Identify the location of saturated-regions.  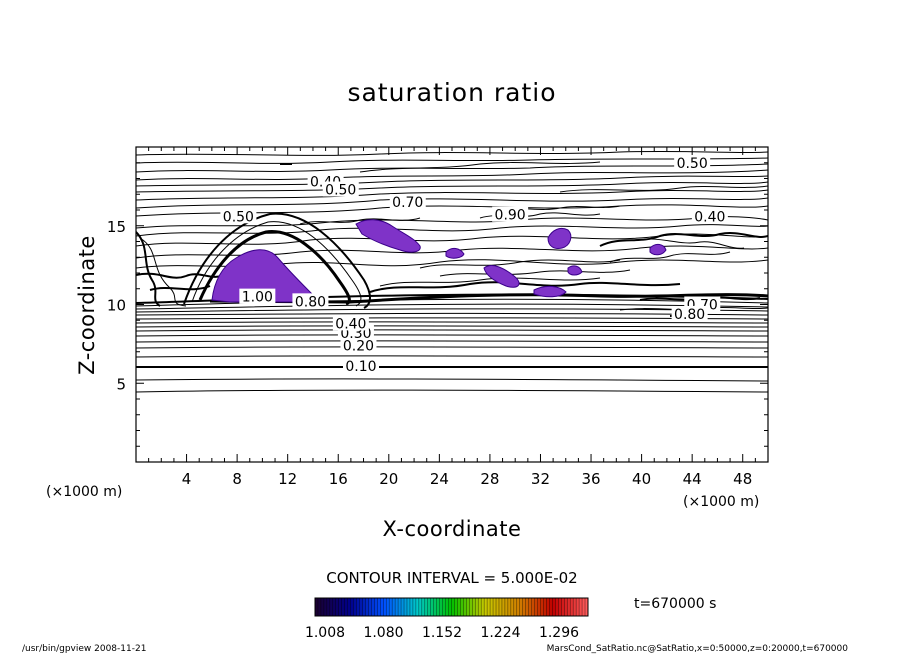
(439, 261).